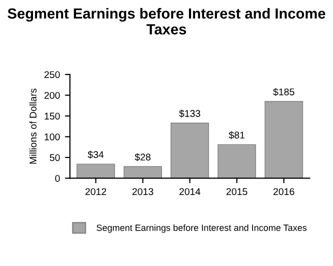 This screenshot has width=333, height=266. What do you see at coordinates (236, 135) in the screenshot?
I see `data-label: $81` at bounding box center [236, 135].